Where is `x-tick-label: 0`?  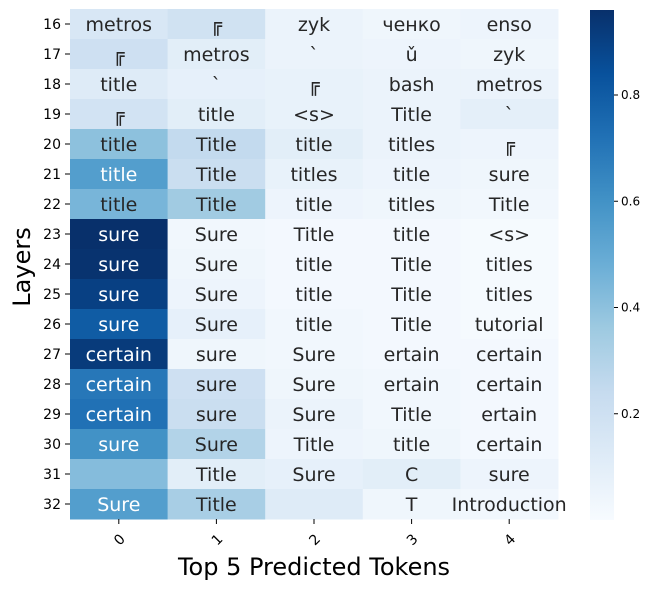
x-tick-label: 0 is located at coordinates (120, 540).